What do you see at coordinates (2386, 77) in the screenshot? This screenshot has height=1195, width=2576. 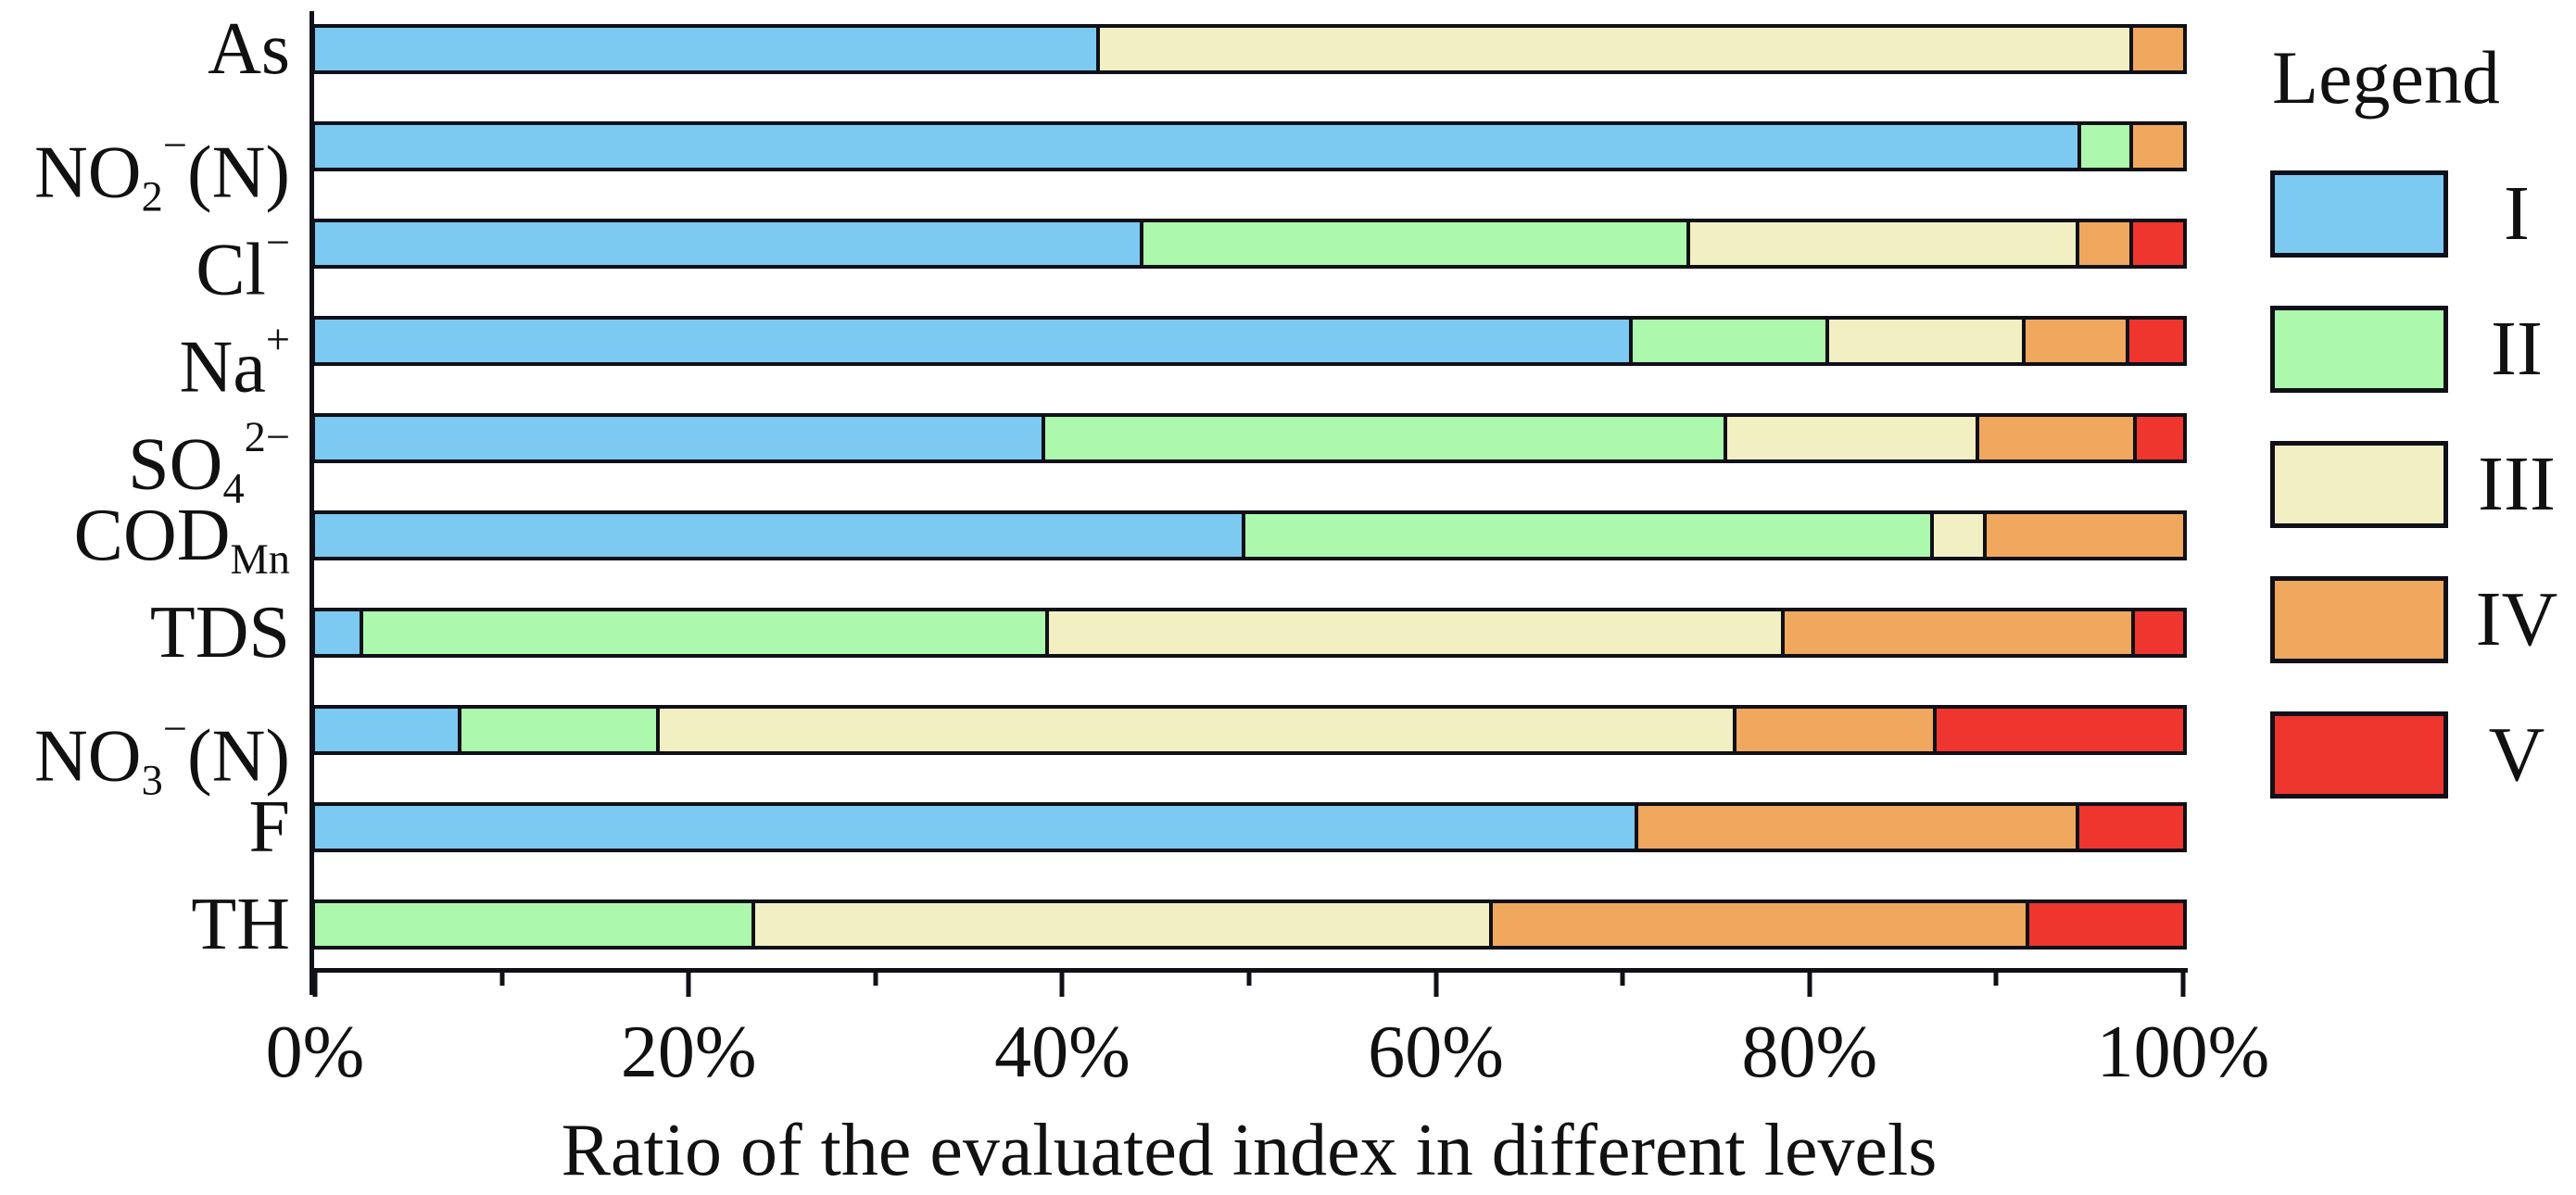 I see `legend-title: Legend` at bounding box center [2386, 77].